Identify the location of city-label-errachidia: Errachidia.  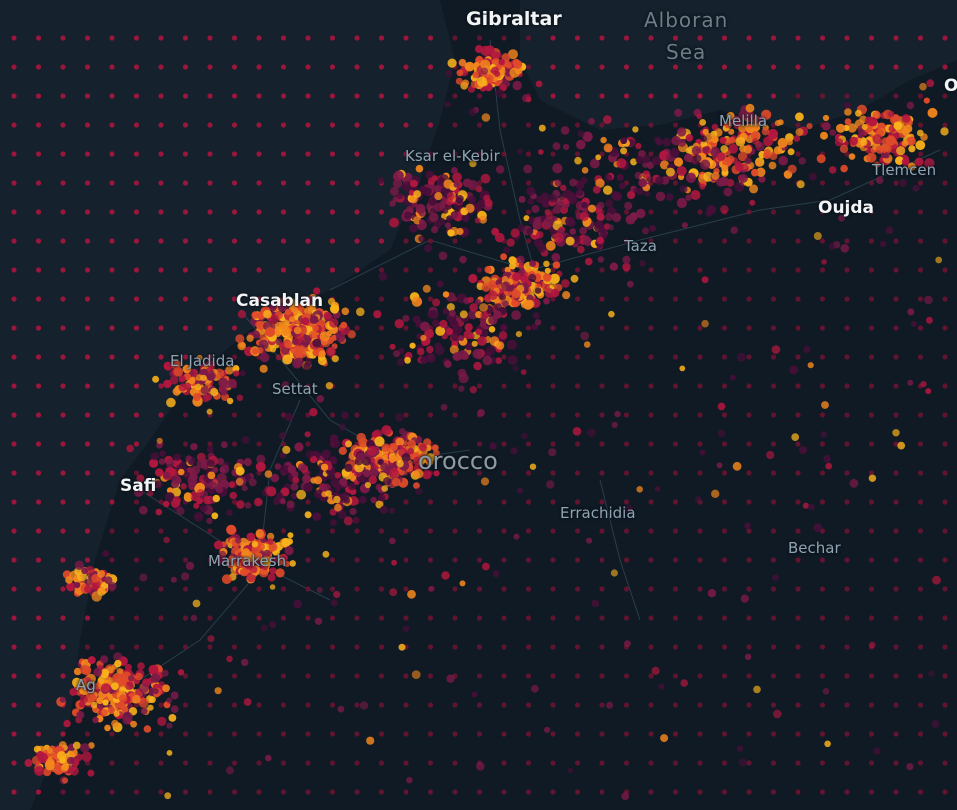
(598, 513).